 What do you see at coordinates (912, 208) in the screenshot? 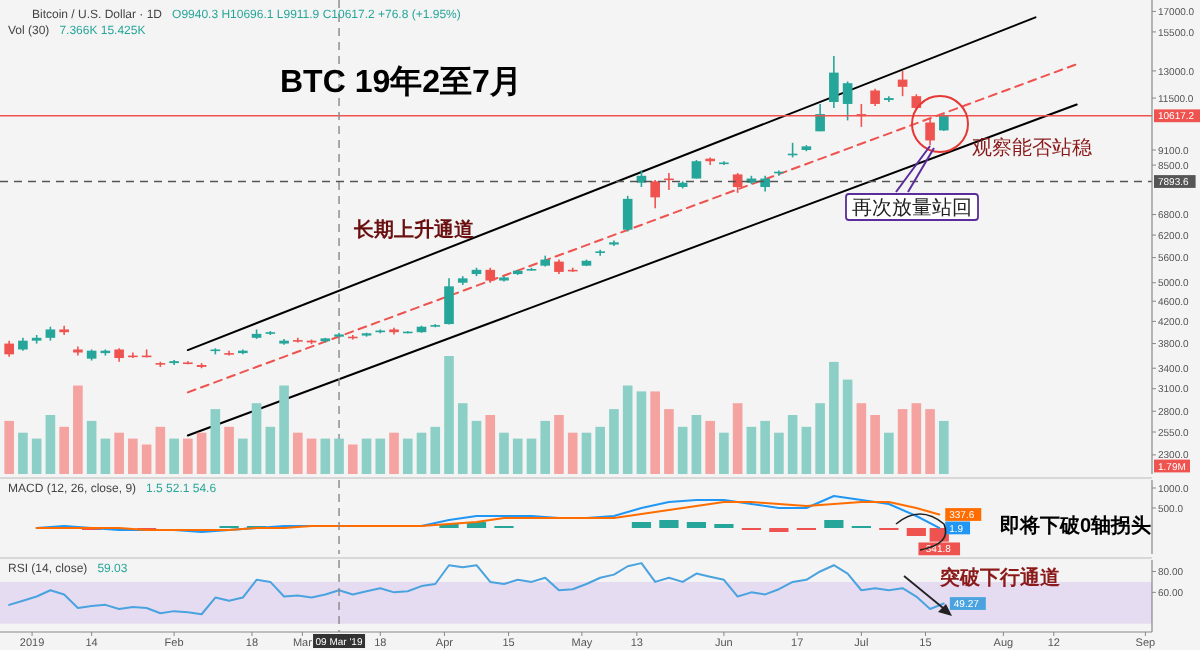
I see `annotation: 再次放量站回` at bounding box center [912, 208].